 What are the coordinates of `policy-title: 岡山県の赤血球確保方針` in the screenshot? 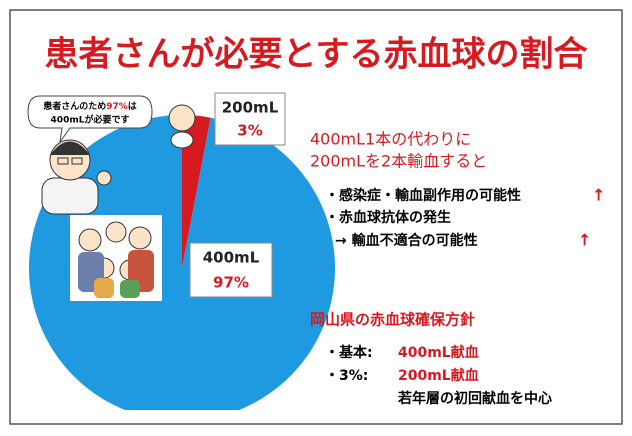 It's located at (392, 320).